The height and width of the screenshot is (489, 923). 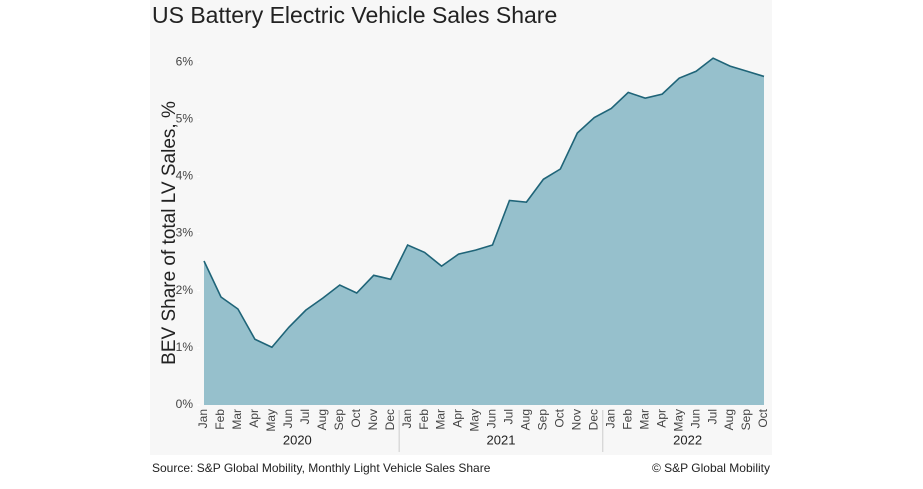 I want to click on x-group-label: 2021, so click(x=501, y=439).